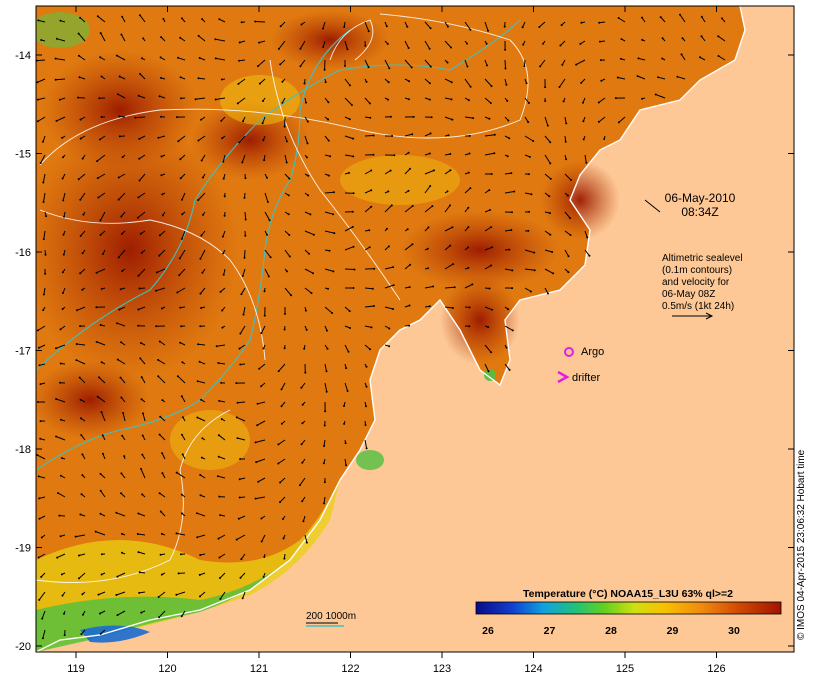 This screenshot has width=820, height=680. I want to click on lat-tick-label: -15, so click(23, 155).